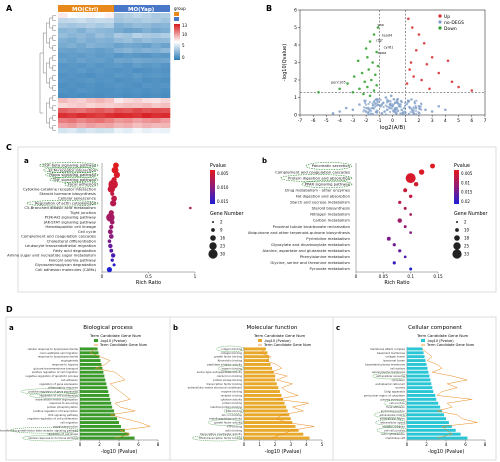  Describe the element at coordinates (108, 328) in the screenshot. I see `chart-title: Biological process` at that location.